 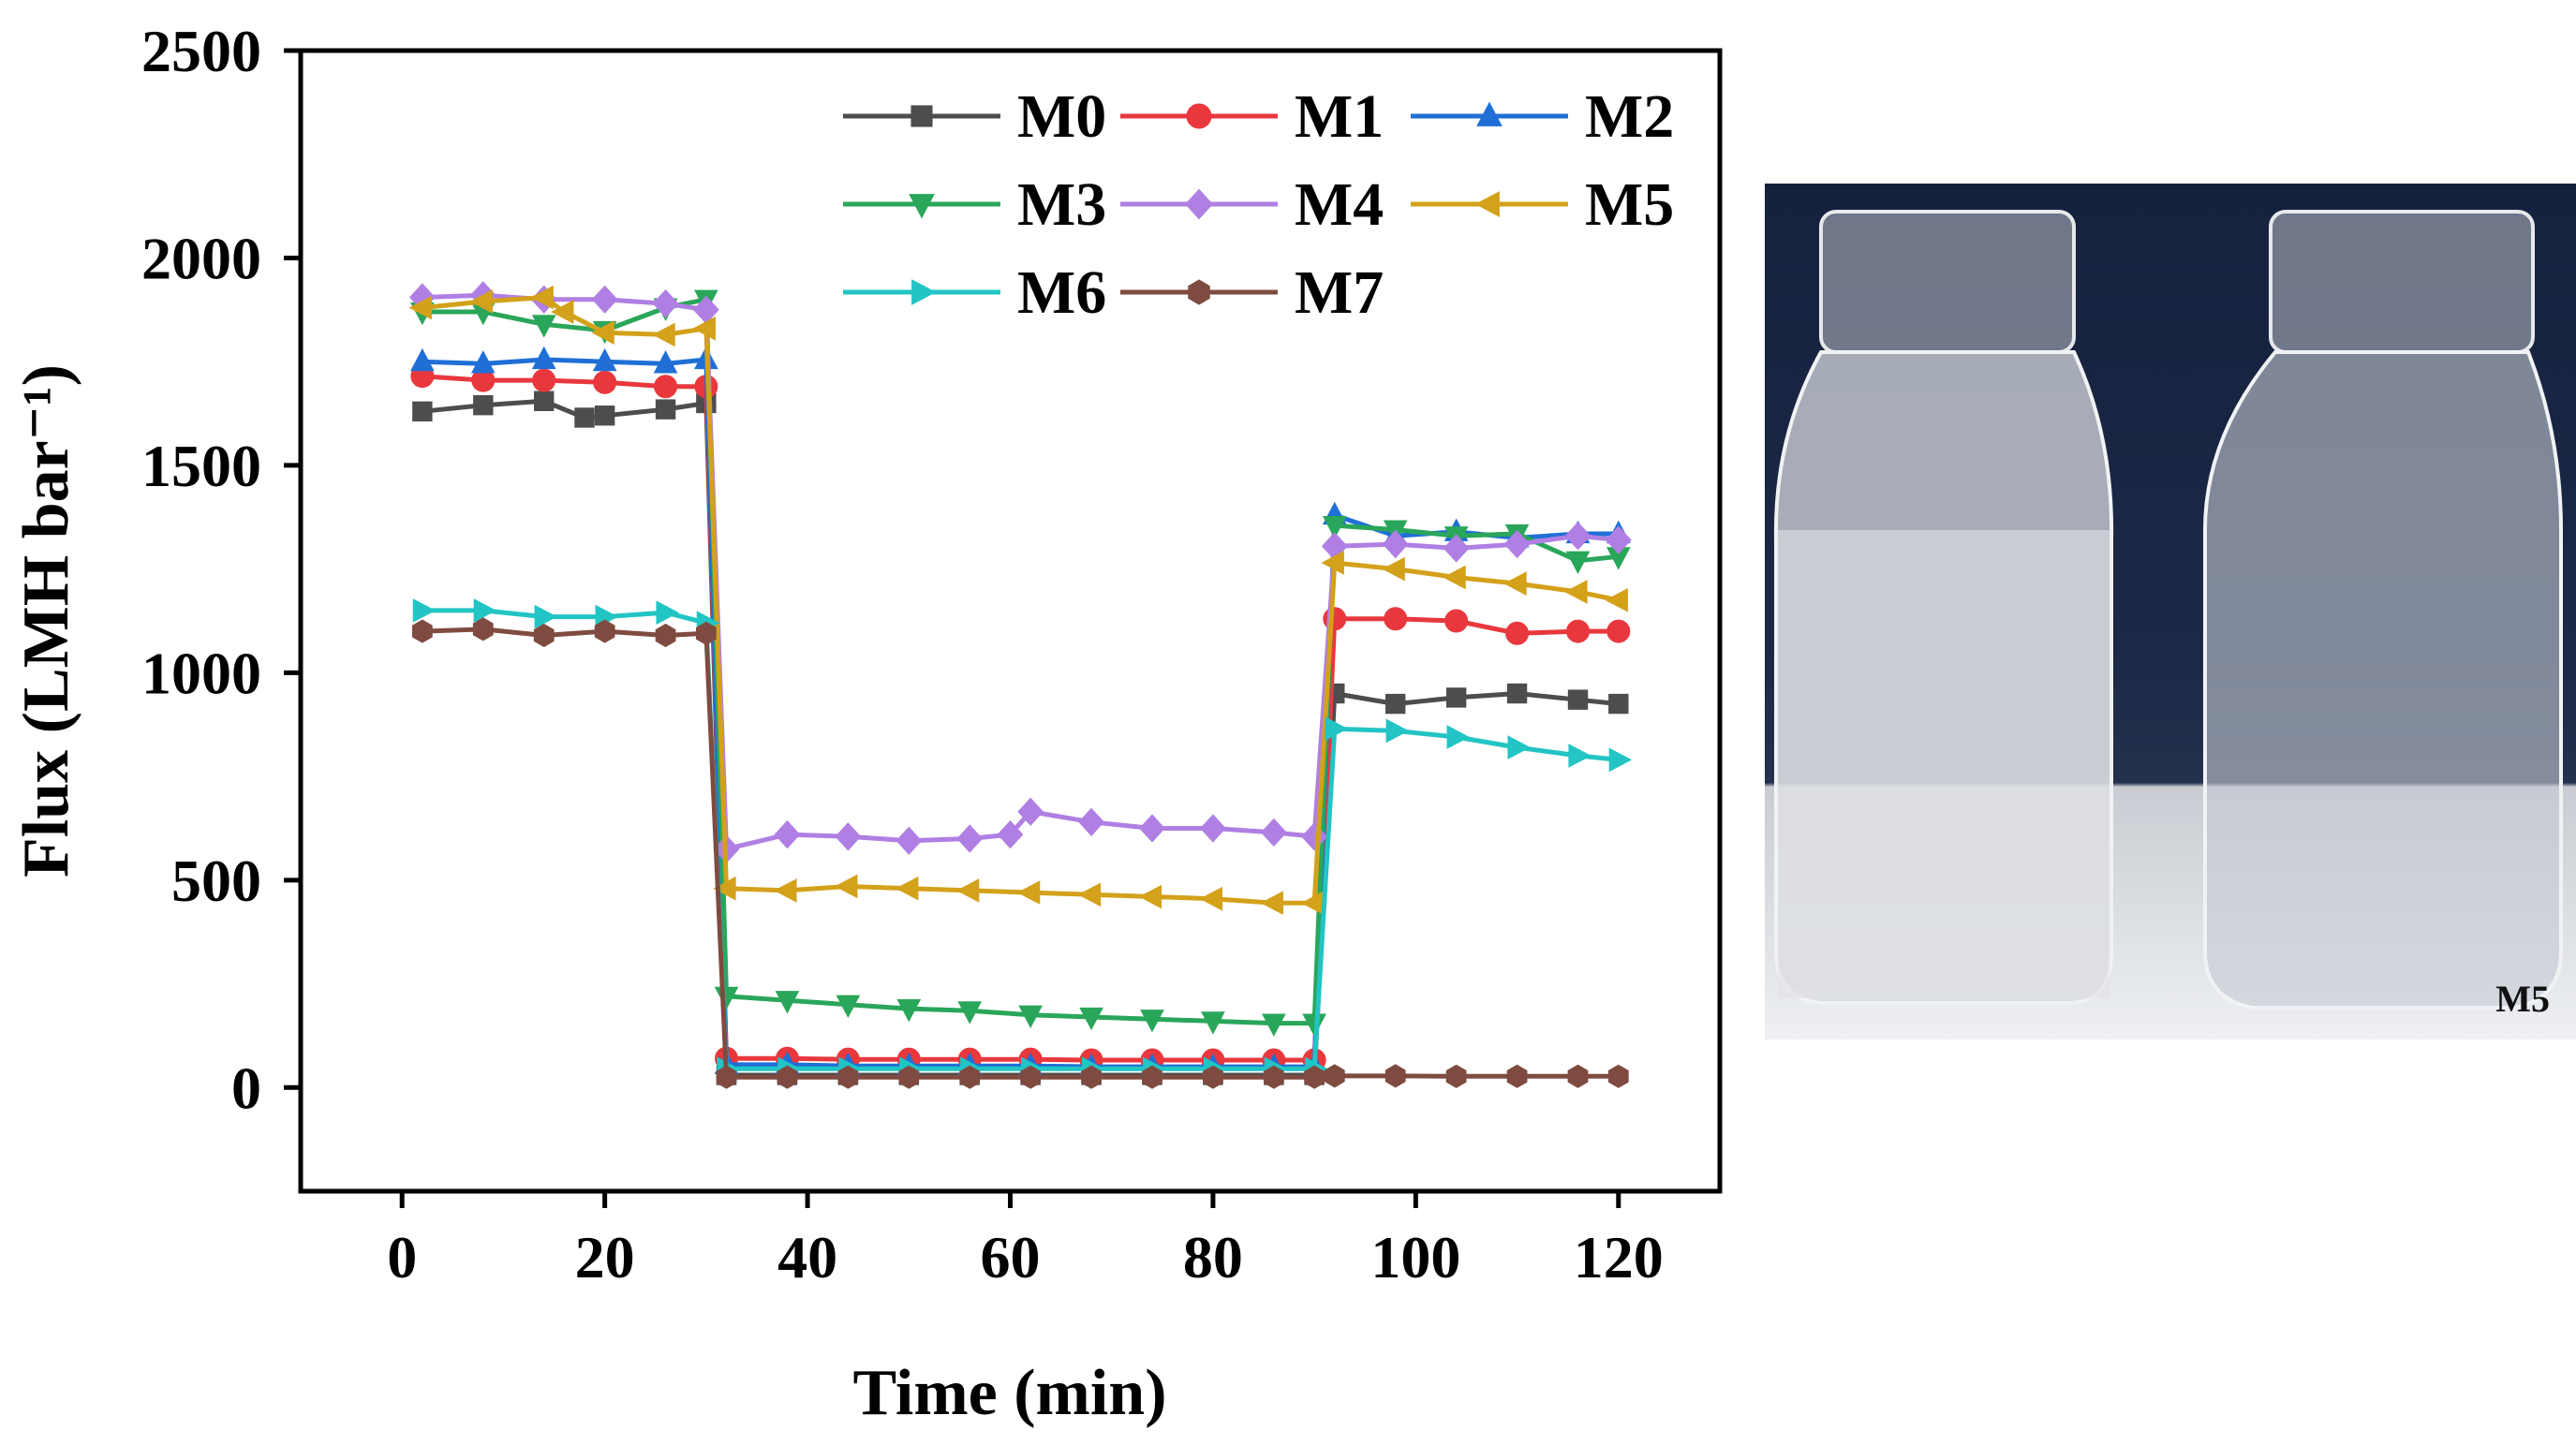 What do you see at coordinates (1025, 1240) in the screenshot?
I see `x-axis: 0 20 40 60 80 100 120` at bounding box center [1025, 1240].